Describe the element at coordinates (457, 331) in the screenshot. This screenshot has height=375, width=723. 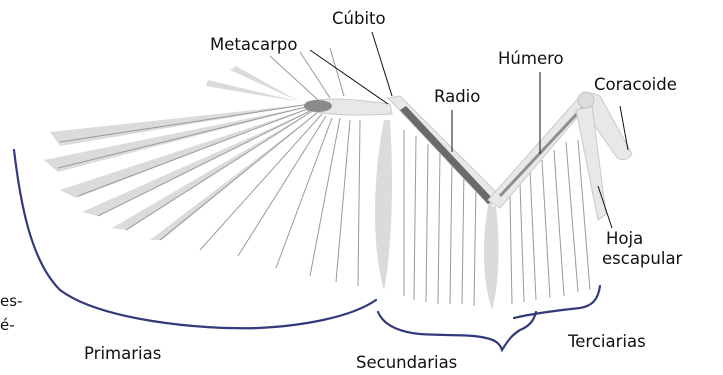
I see `secondaries-brace` at that location.